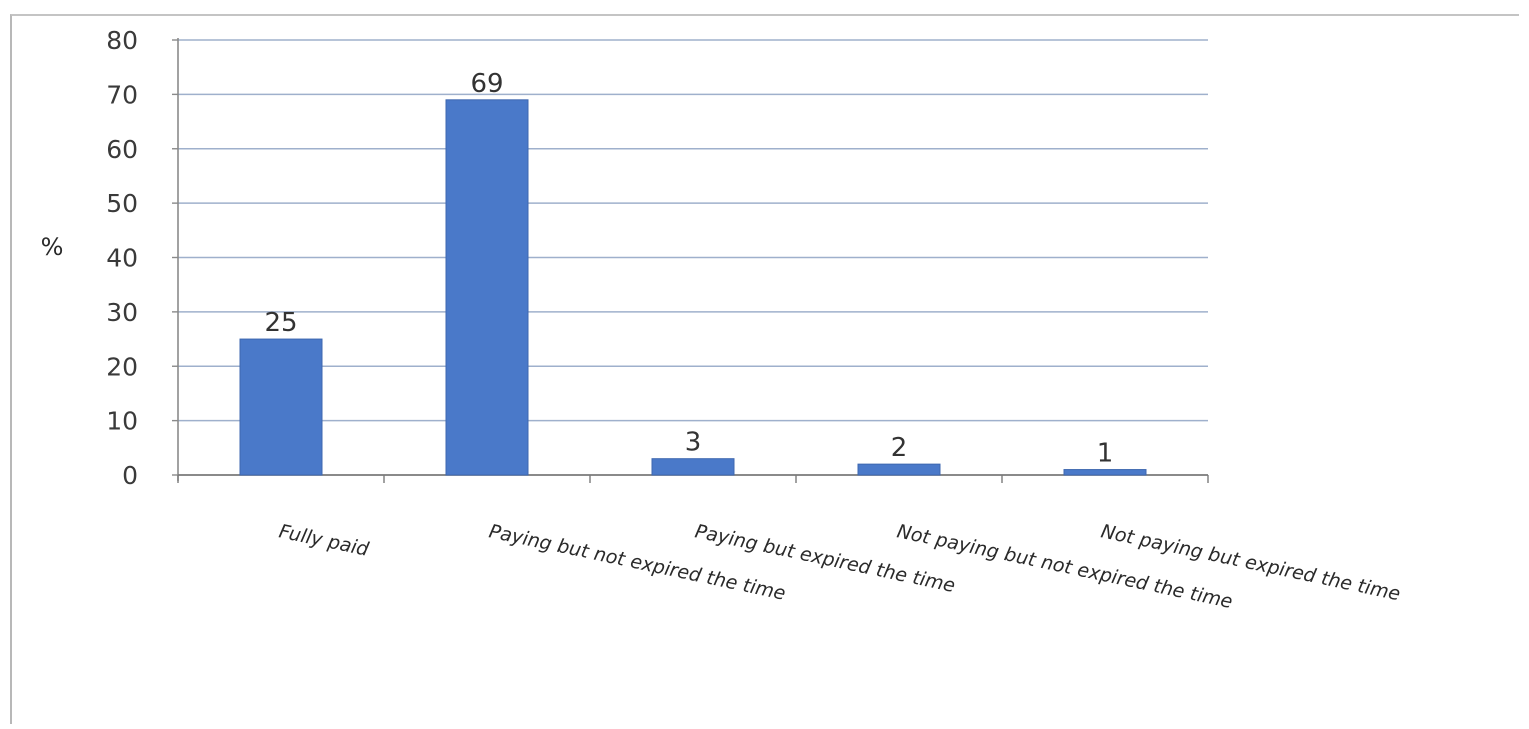 The image size is (1529, 729). What do you see at coordinates (280, 323) in the screenshot?
I see `data-label-0: 25` at bounding box center [280, 323].